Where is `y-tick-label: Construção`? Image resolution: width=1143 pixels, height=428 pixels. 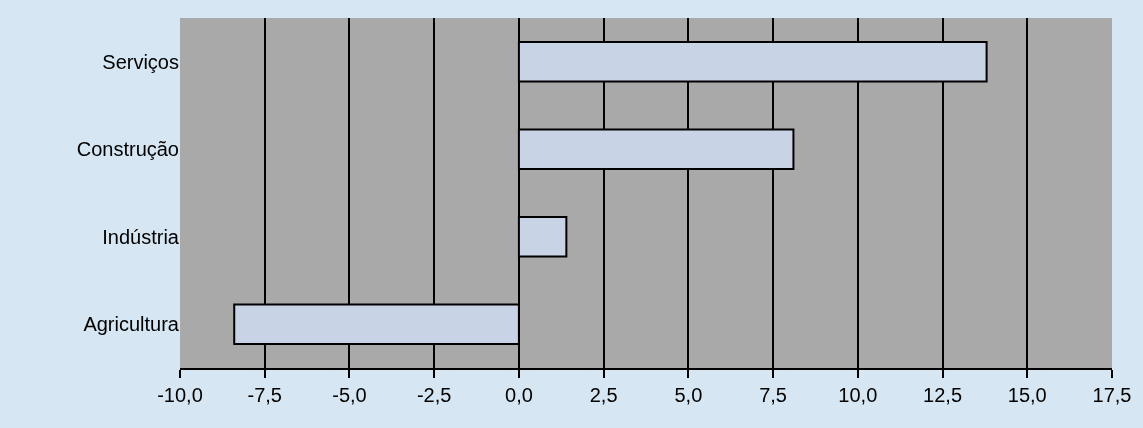
y-tick-label: Construção is located at coordinates (127, 149).